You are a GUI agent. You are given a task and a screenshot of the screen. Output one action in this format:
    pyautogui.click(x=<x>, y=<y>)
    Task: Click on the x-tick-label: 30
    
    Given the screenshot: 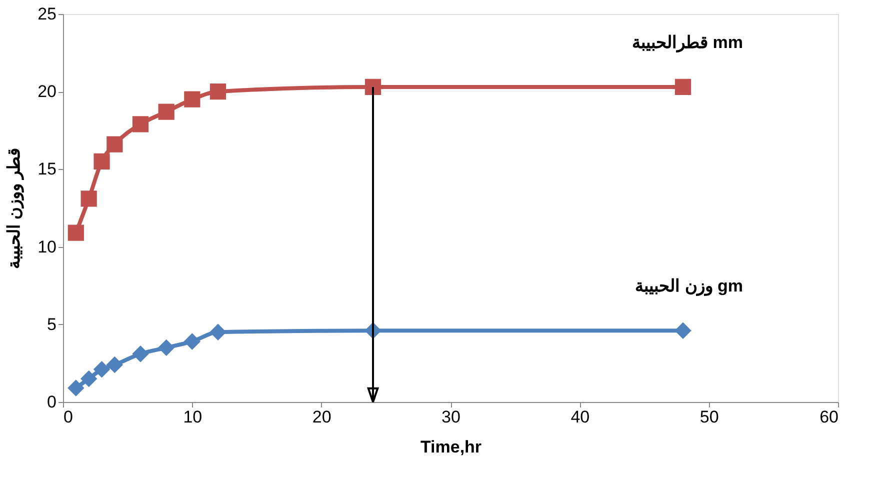 What is the action you would take?
    pyautogui.click(x=451, y=417)
    